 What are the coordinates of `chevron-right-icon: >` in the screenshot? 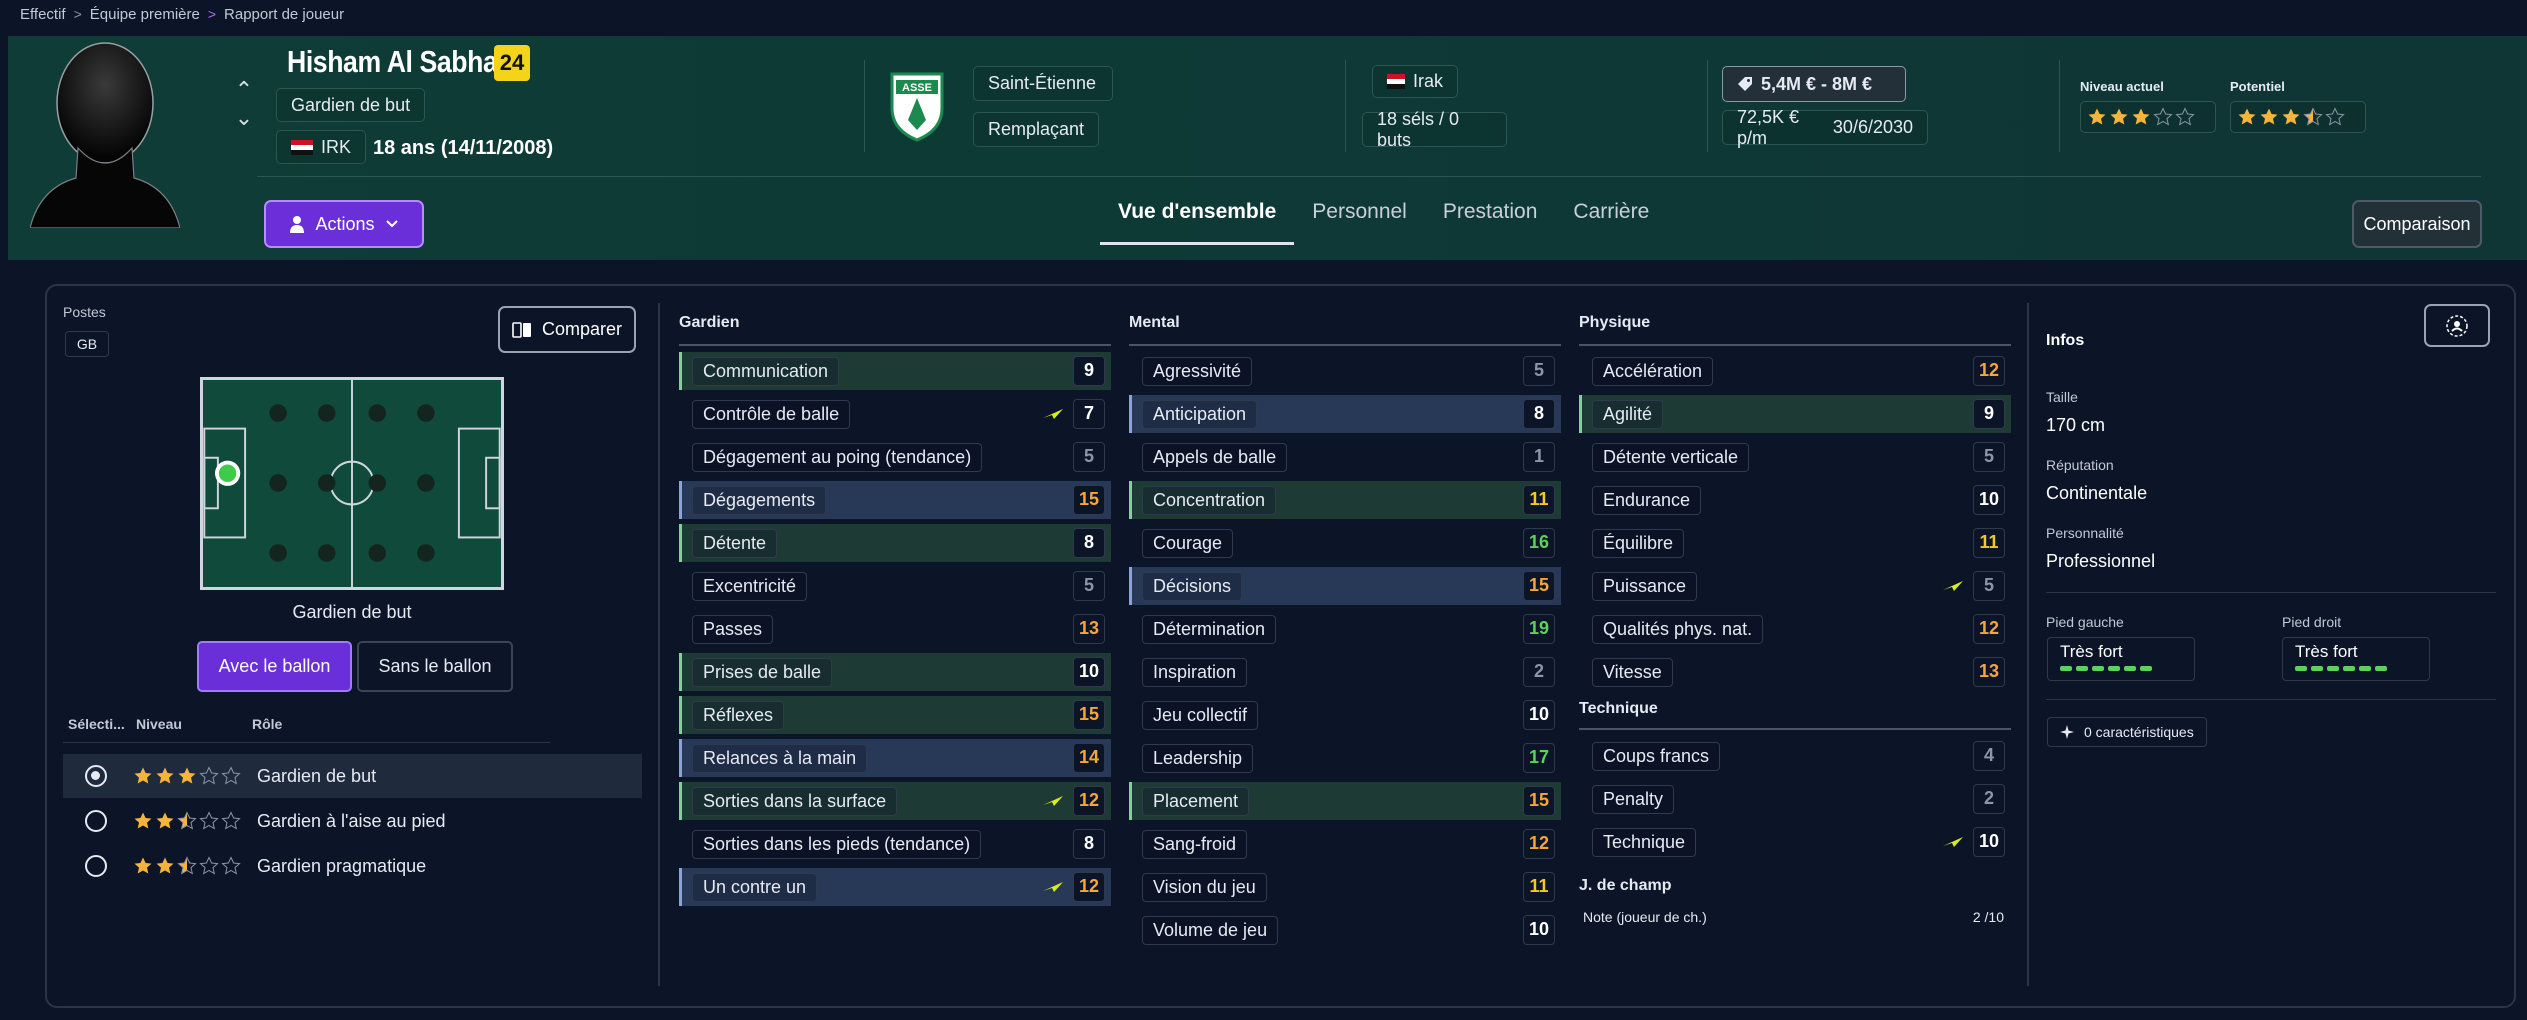 It's located at (212, 14).